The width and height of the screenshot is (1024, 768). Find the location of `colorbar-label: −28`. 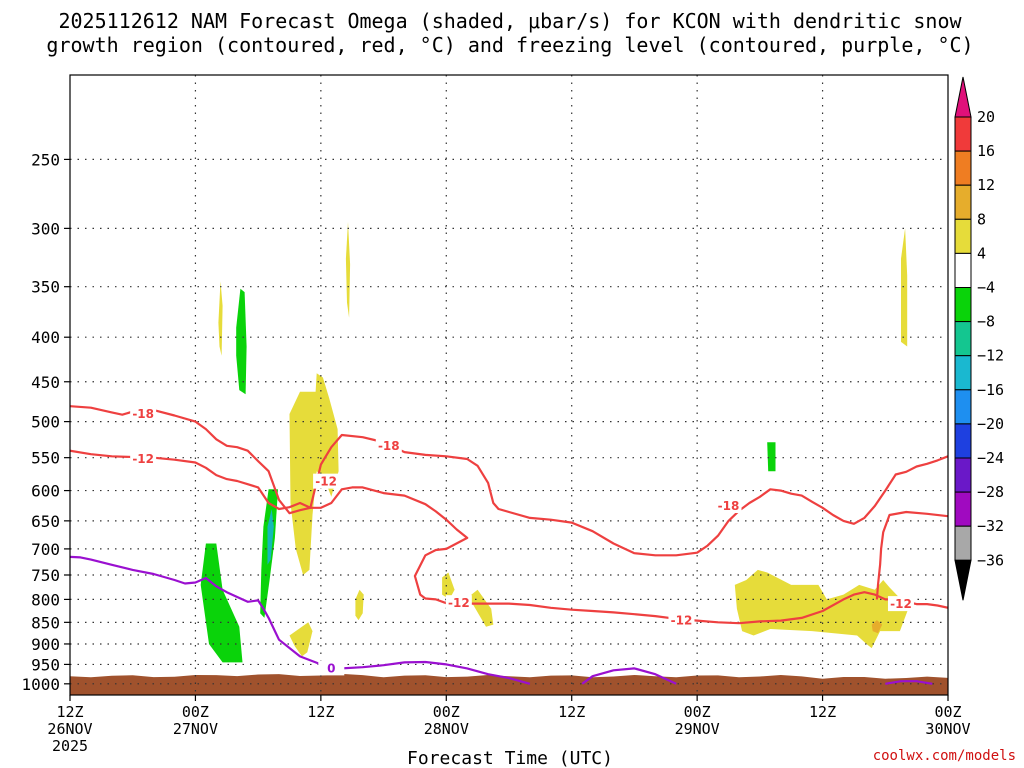

colorbar-label: −28 is located at coordinates (990, 492).